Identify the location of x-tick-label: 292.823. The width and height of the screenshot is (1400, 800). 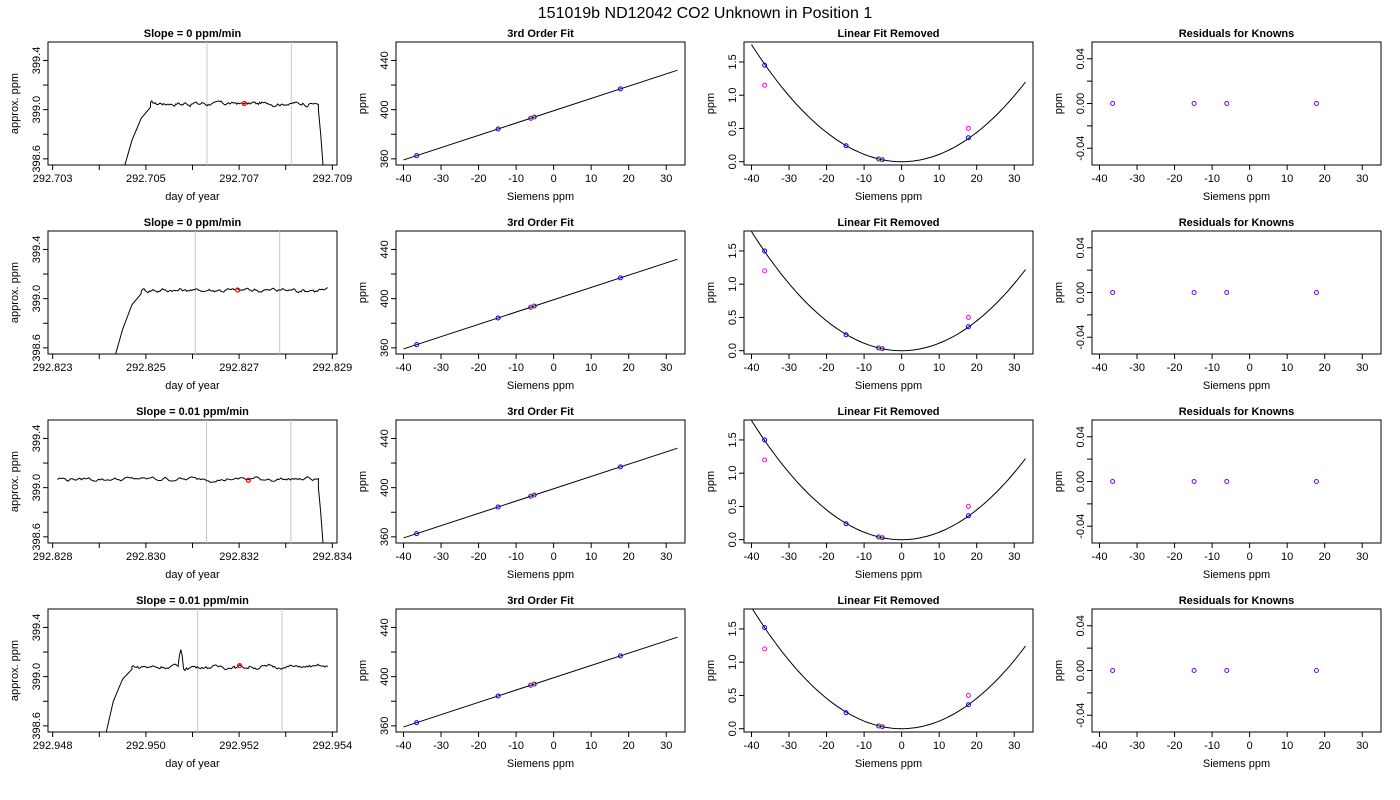
(53, 368).